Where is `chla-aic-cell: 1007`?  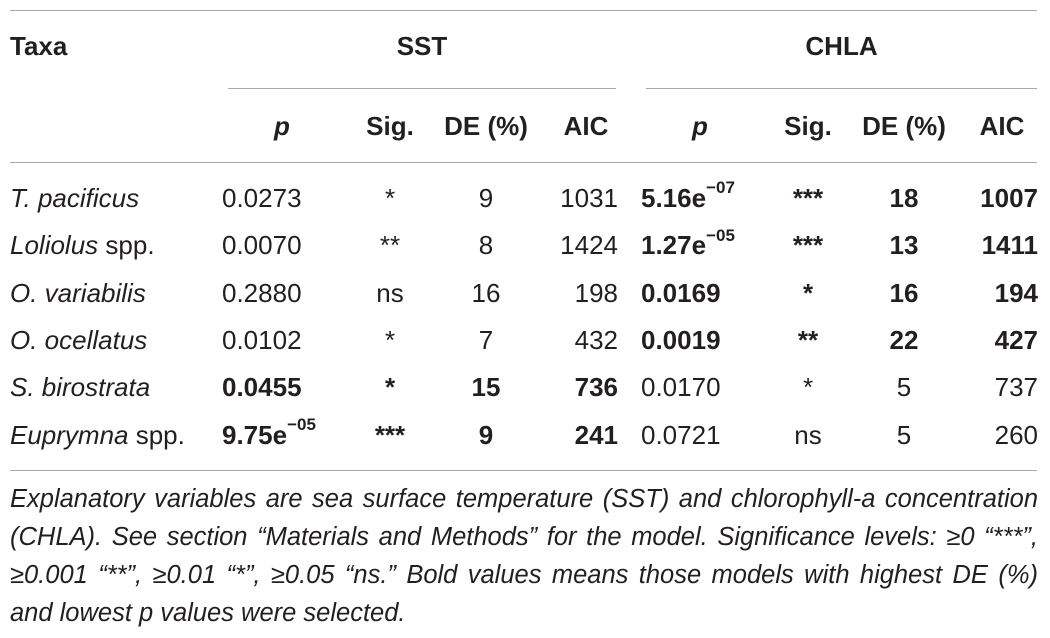
chla-aic-cell: 1007 is located at coordinates (1009, 198).